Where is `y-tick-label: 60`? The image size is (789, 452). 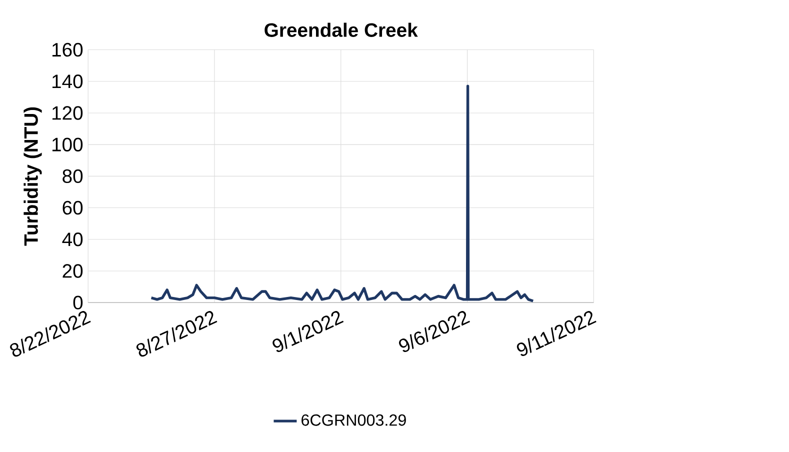
y-tick-label: 60 is located at coordinates (72, 207).